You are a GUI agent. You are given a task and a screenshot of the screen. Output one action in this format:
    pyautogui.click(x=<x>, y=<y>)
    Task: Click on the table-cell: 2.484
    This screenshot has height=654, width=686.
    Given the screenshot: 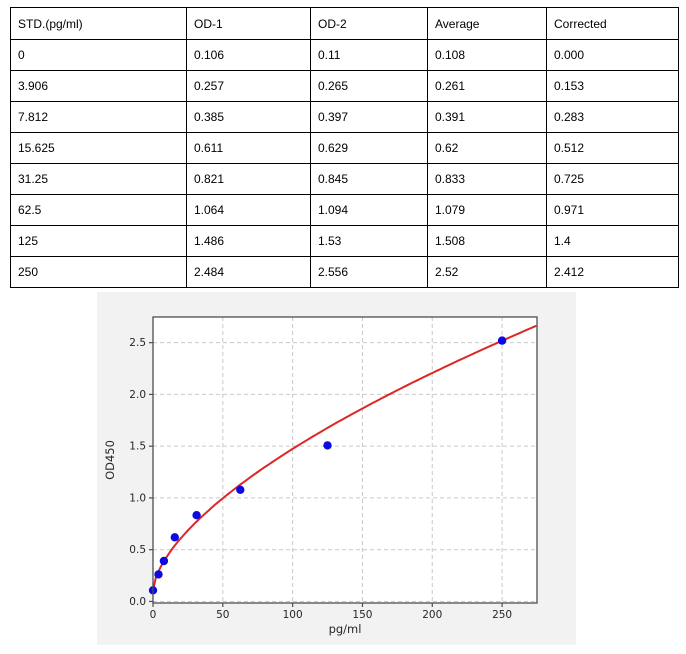 What is the action you would take?
    pyautogui.click(x=248, y=272)
    